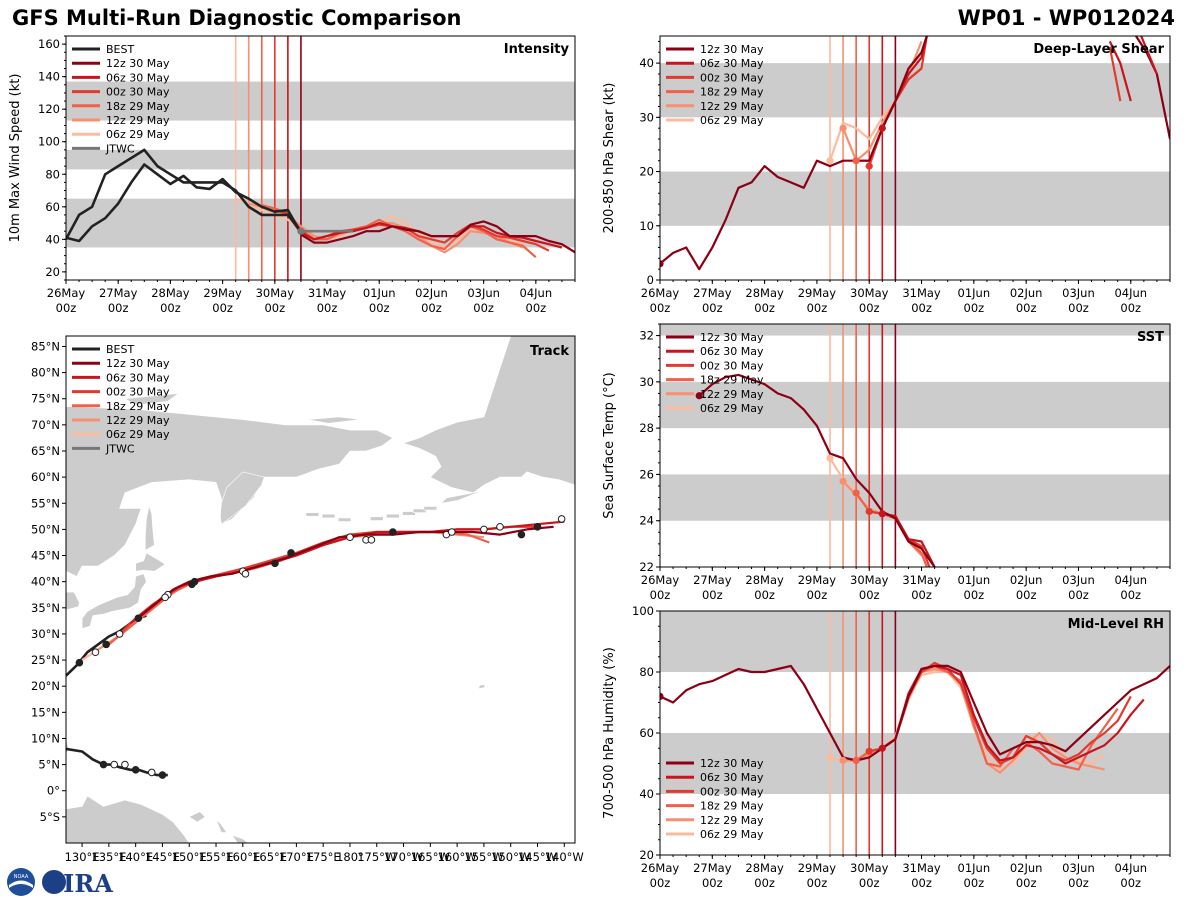 This screenshot has height=900, width=1200. What do you see at coordinates (21, 877) in the screenshot?
I see `noaa-logo-text: NOAA` at bounding box center [21, 877].